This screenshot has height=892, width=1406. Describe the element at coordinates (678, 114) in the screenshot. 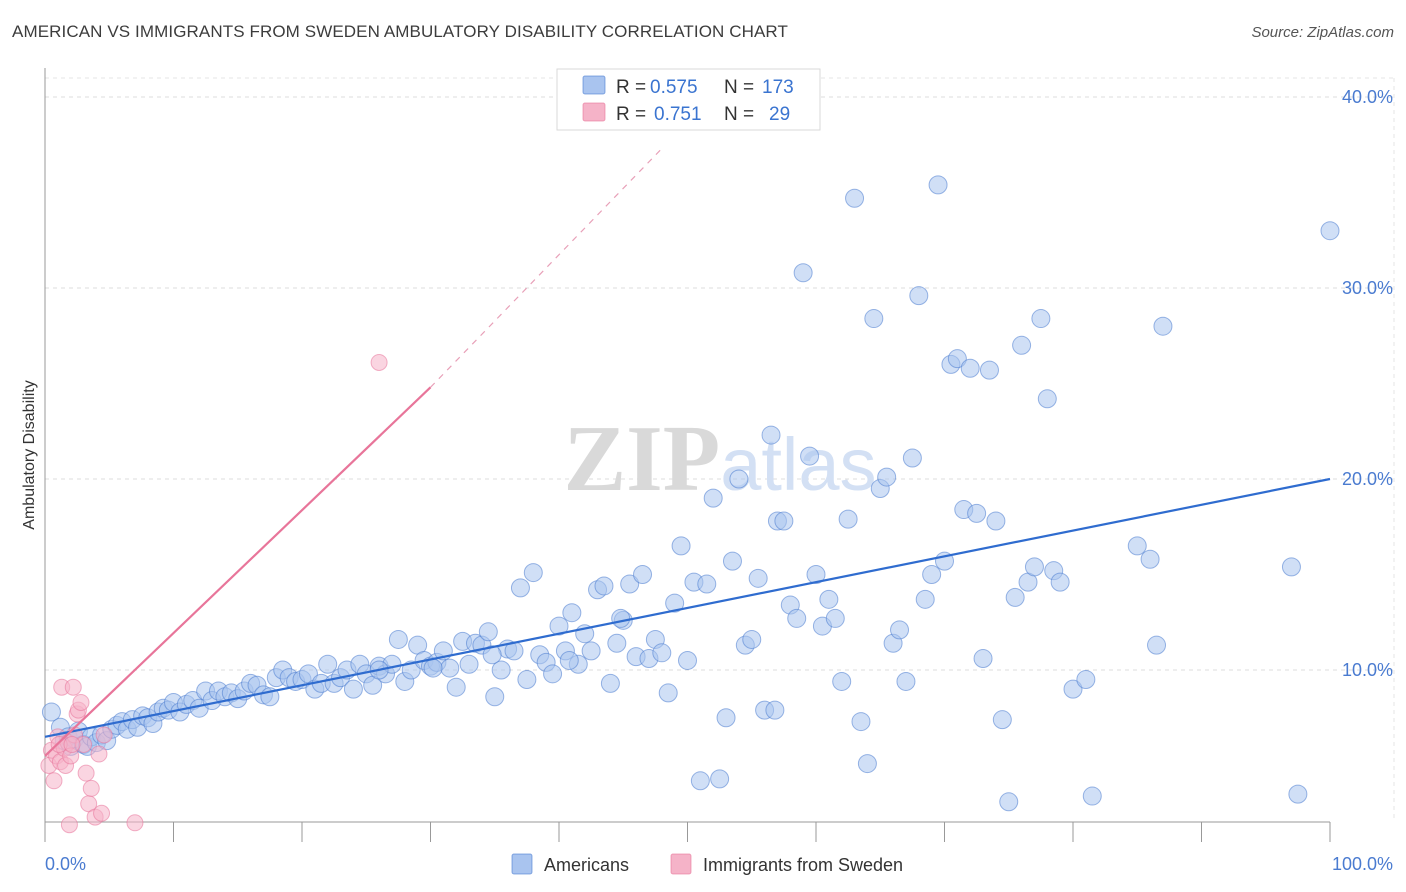

I see `legend-r-value-1: 0.751` at that location.